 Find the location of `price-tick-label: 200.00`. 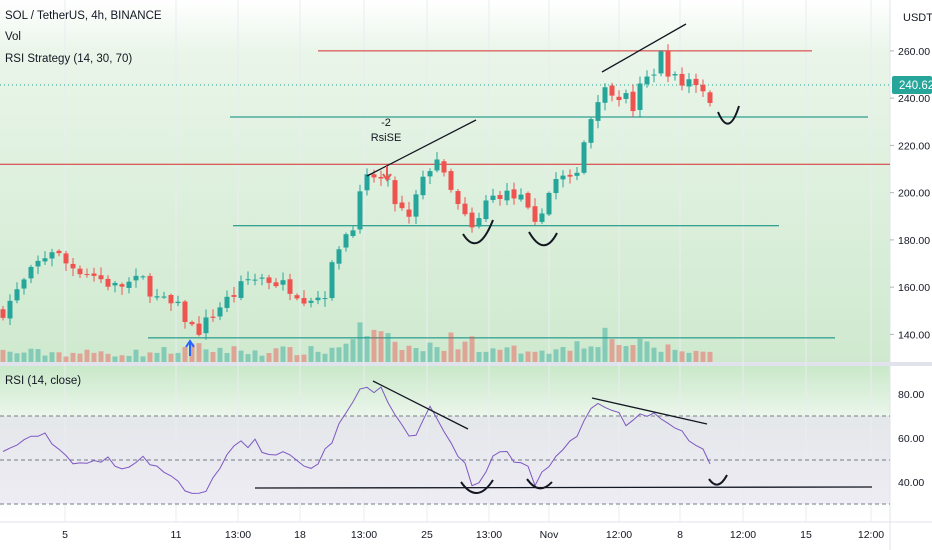

price-tick-label: 200.00 is located at coordinates (914, 194).